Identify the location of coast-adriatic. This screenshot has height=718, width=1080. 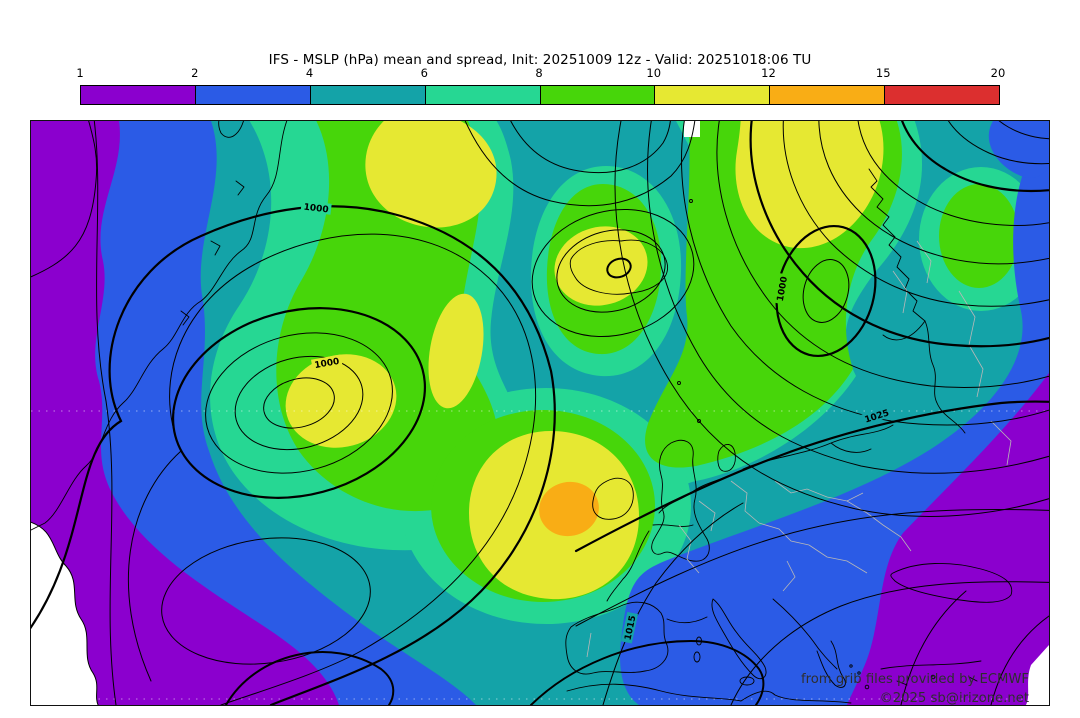
(809, 643).